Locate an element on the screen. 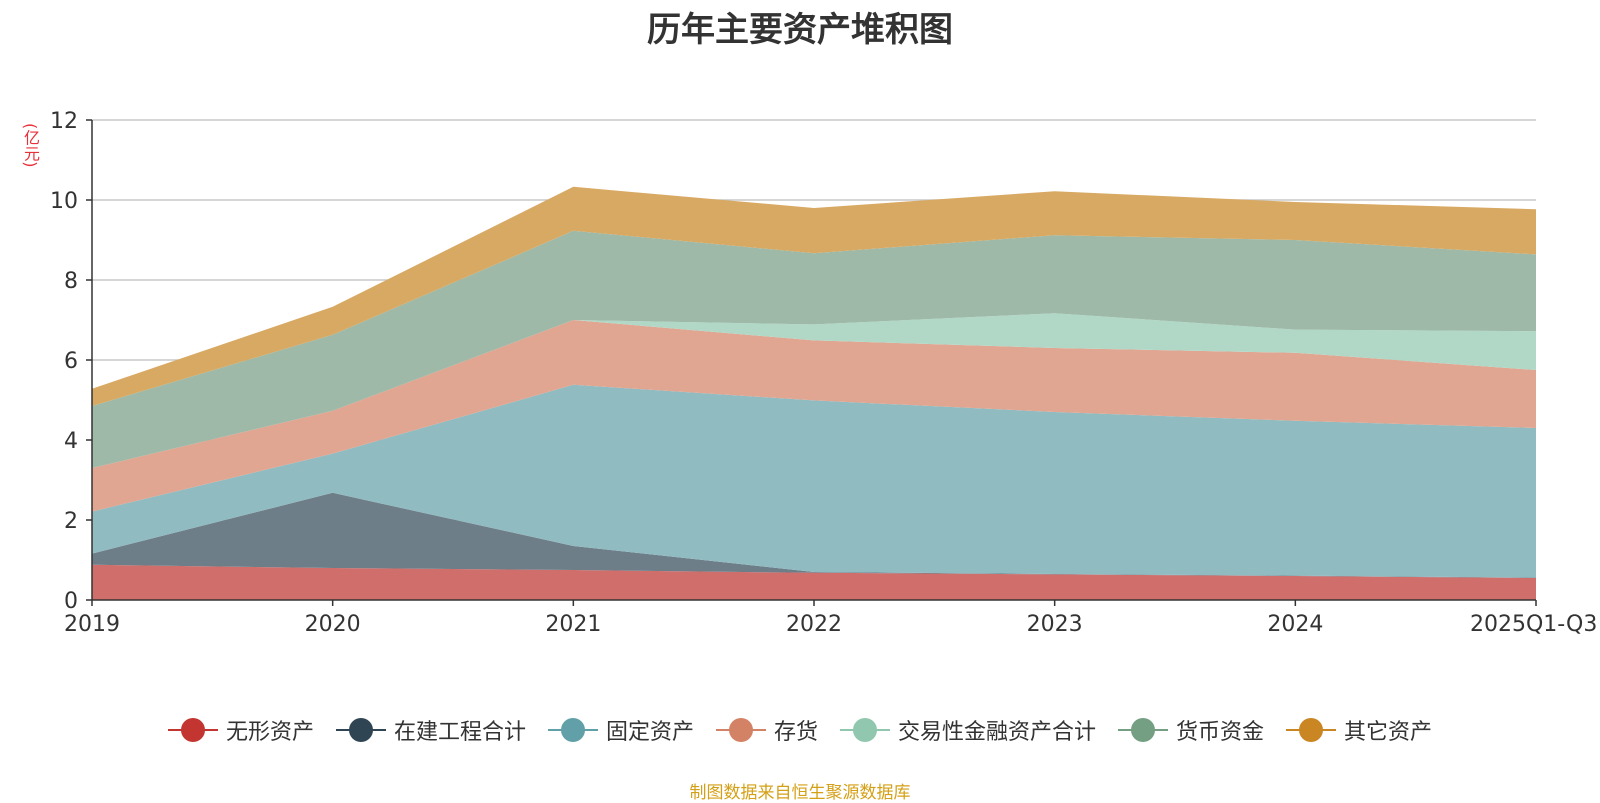  legend-label-1: 在建工程合计 is located at coordinates (459, 732).